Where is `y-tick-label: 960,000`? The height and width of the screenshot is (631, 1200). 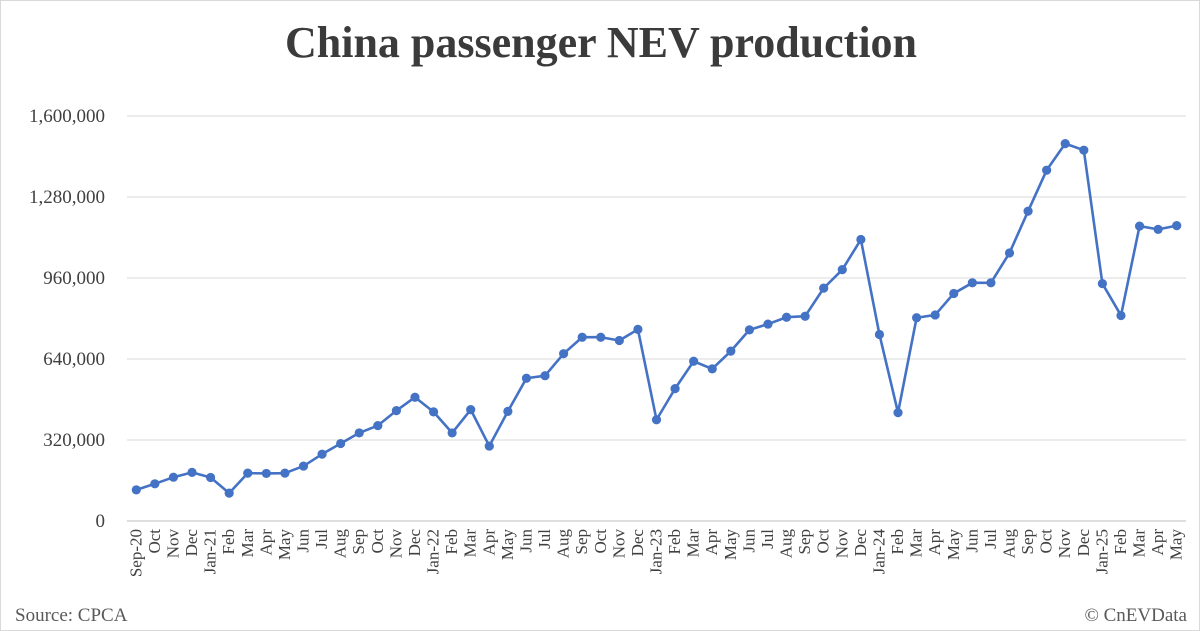 y-tick-label: 960,000 is located at coordinates (74, 278).